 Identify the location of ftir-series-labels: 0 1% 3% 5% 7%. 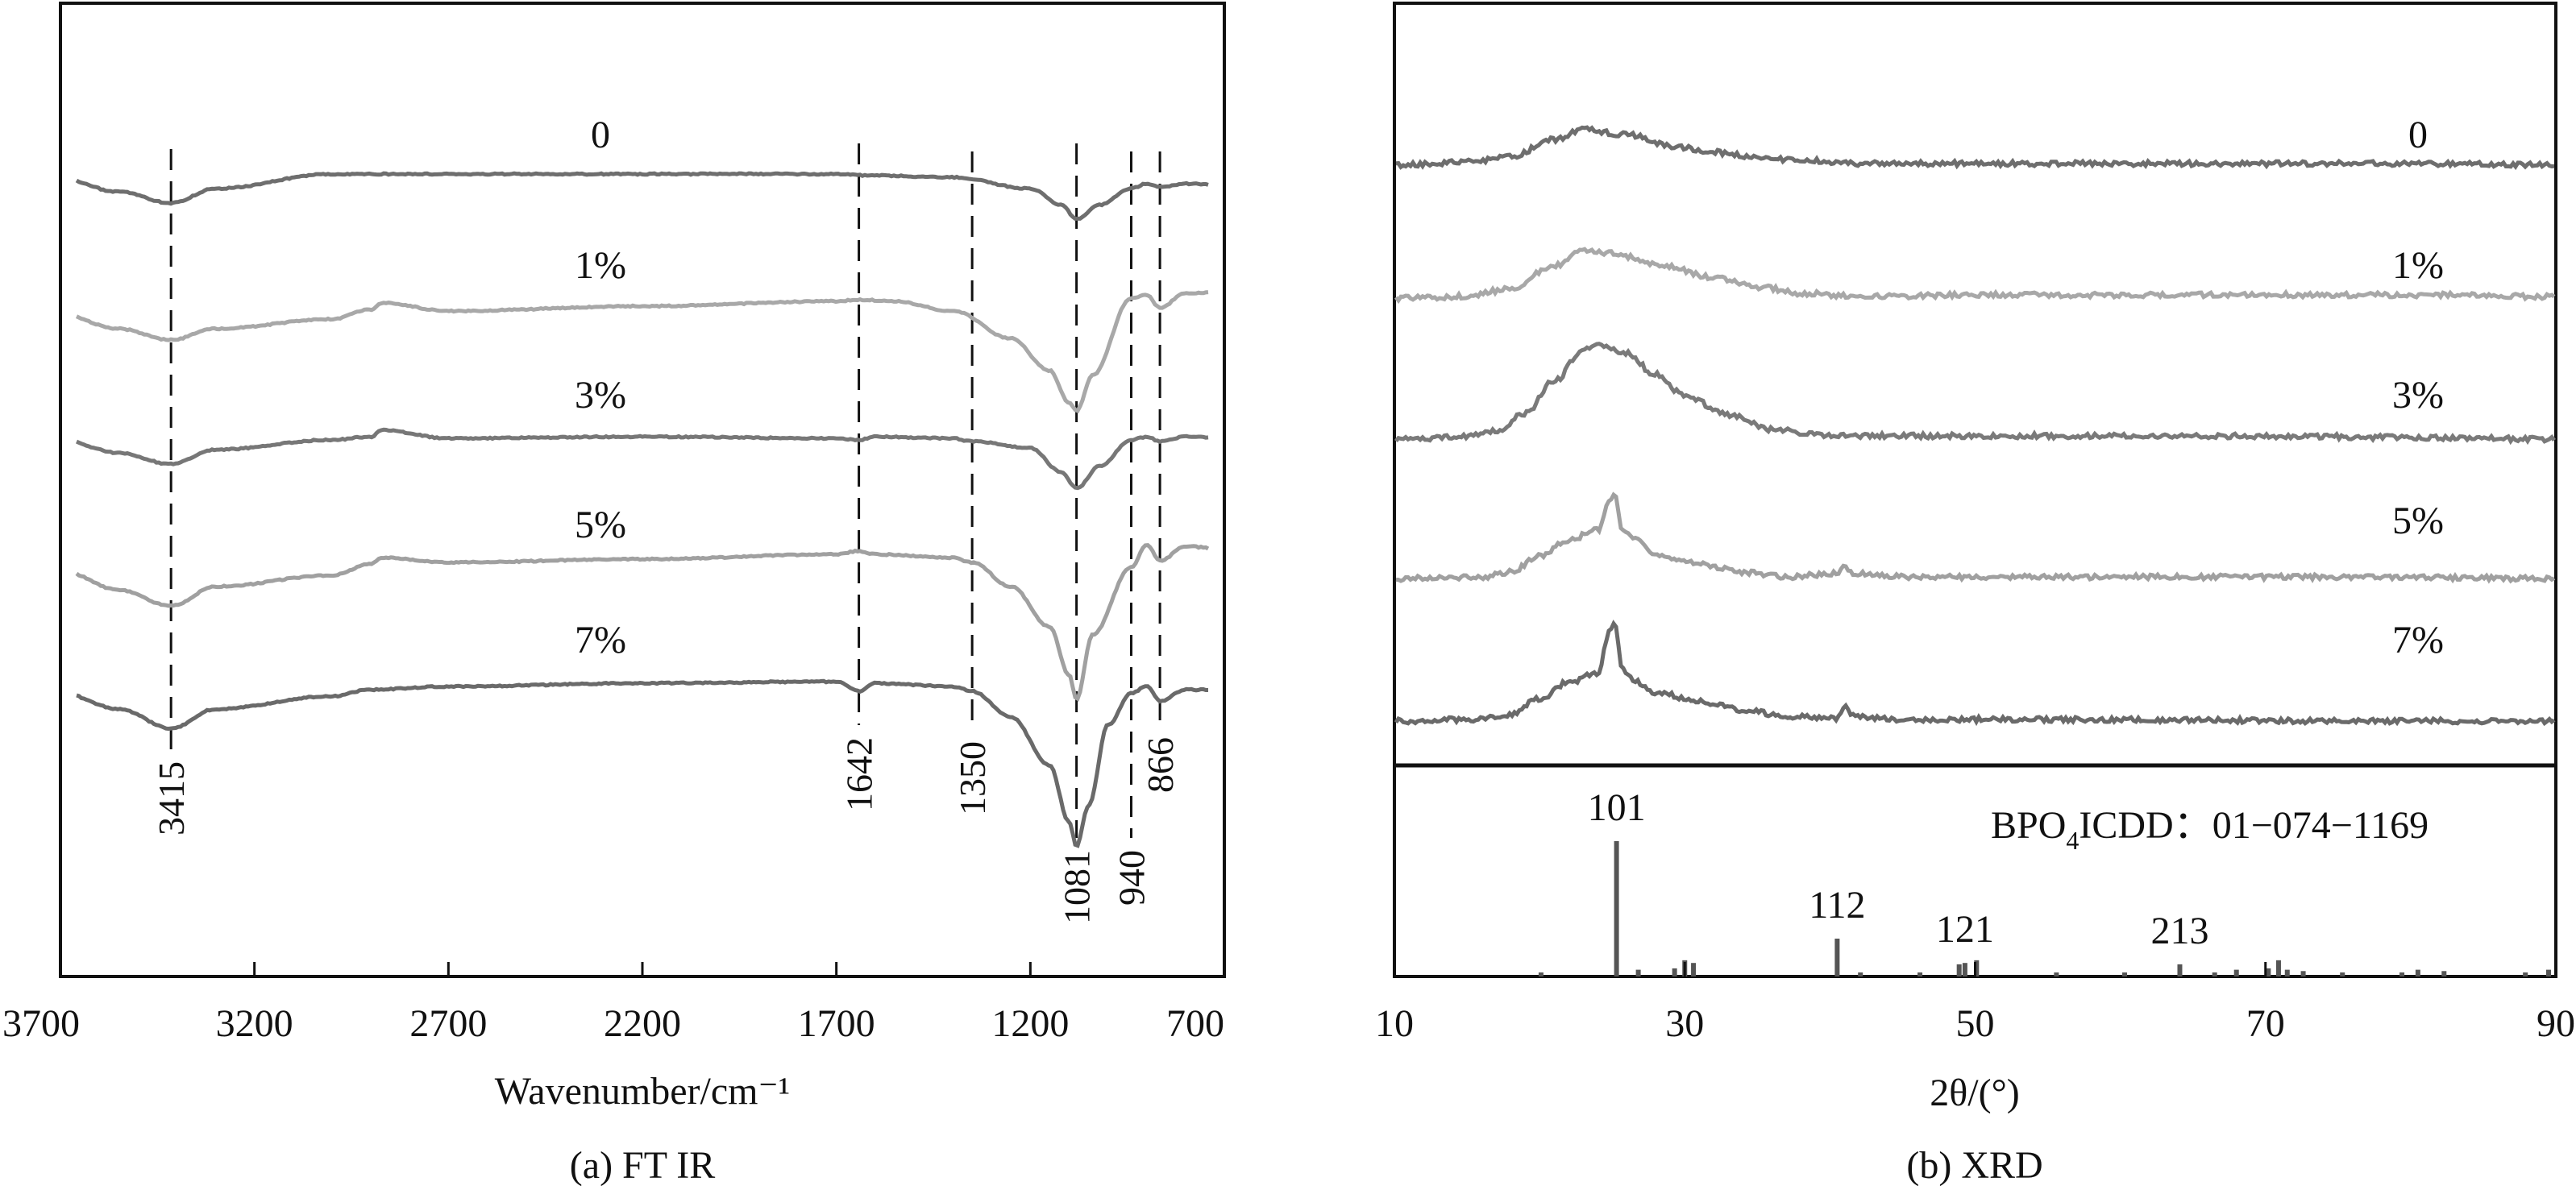
(600, 388).